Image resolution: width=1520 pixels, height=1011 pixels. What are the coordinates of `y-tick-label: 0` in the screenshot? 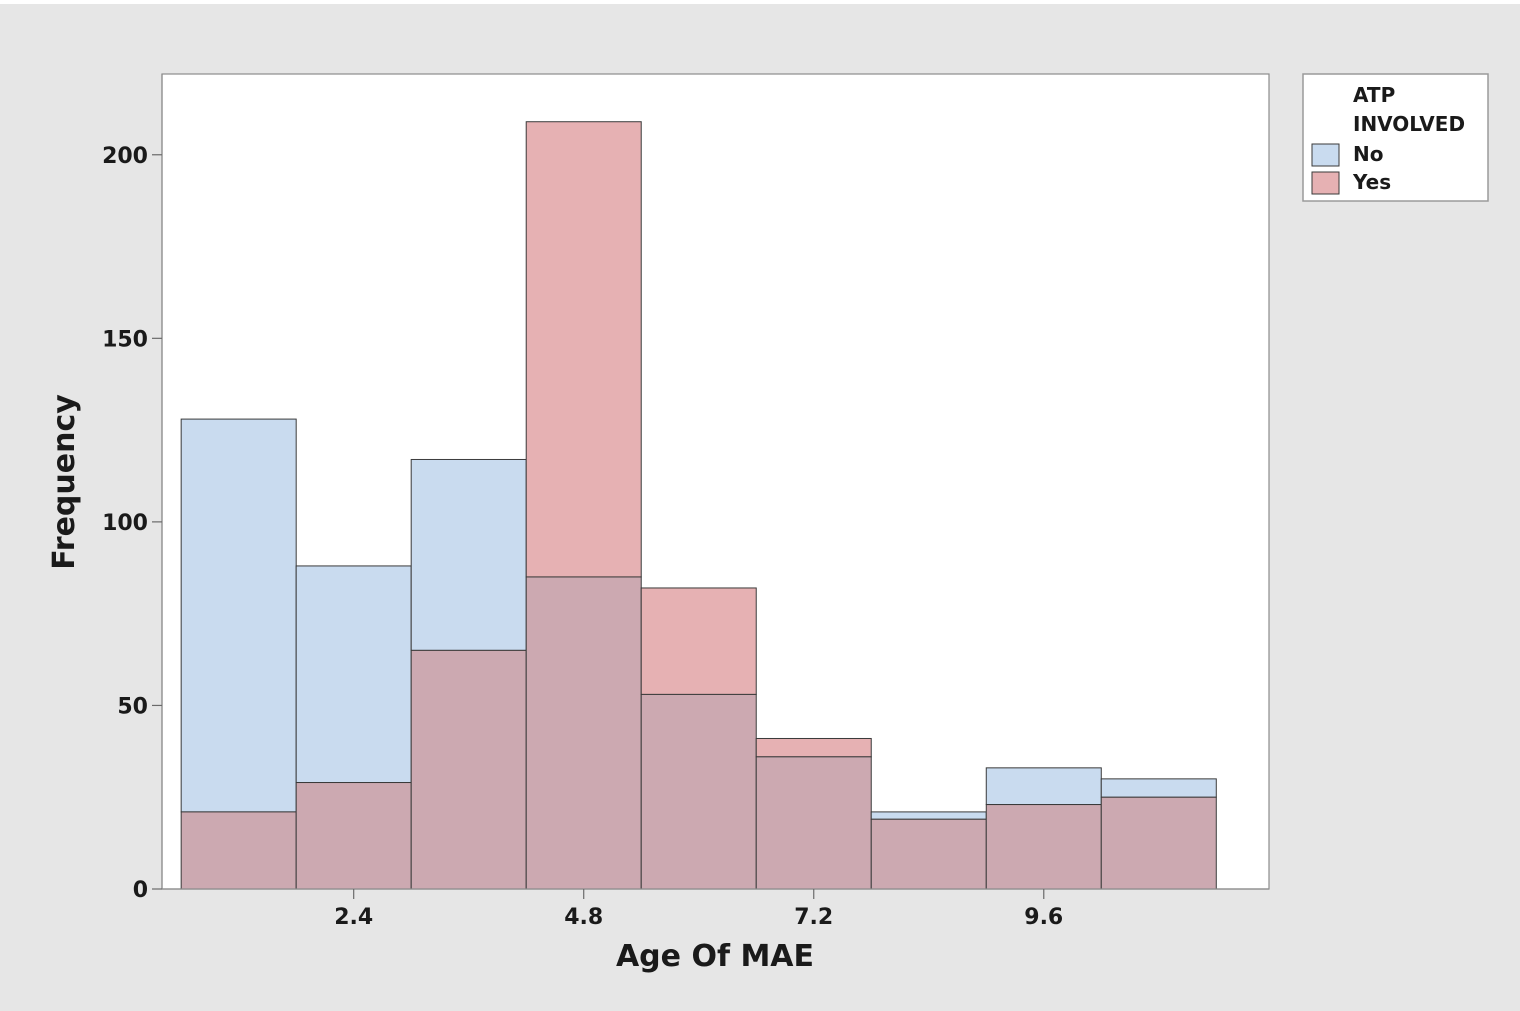 It's located at (140, 890).